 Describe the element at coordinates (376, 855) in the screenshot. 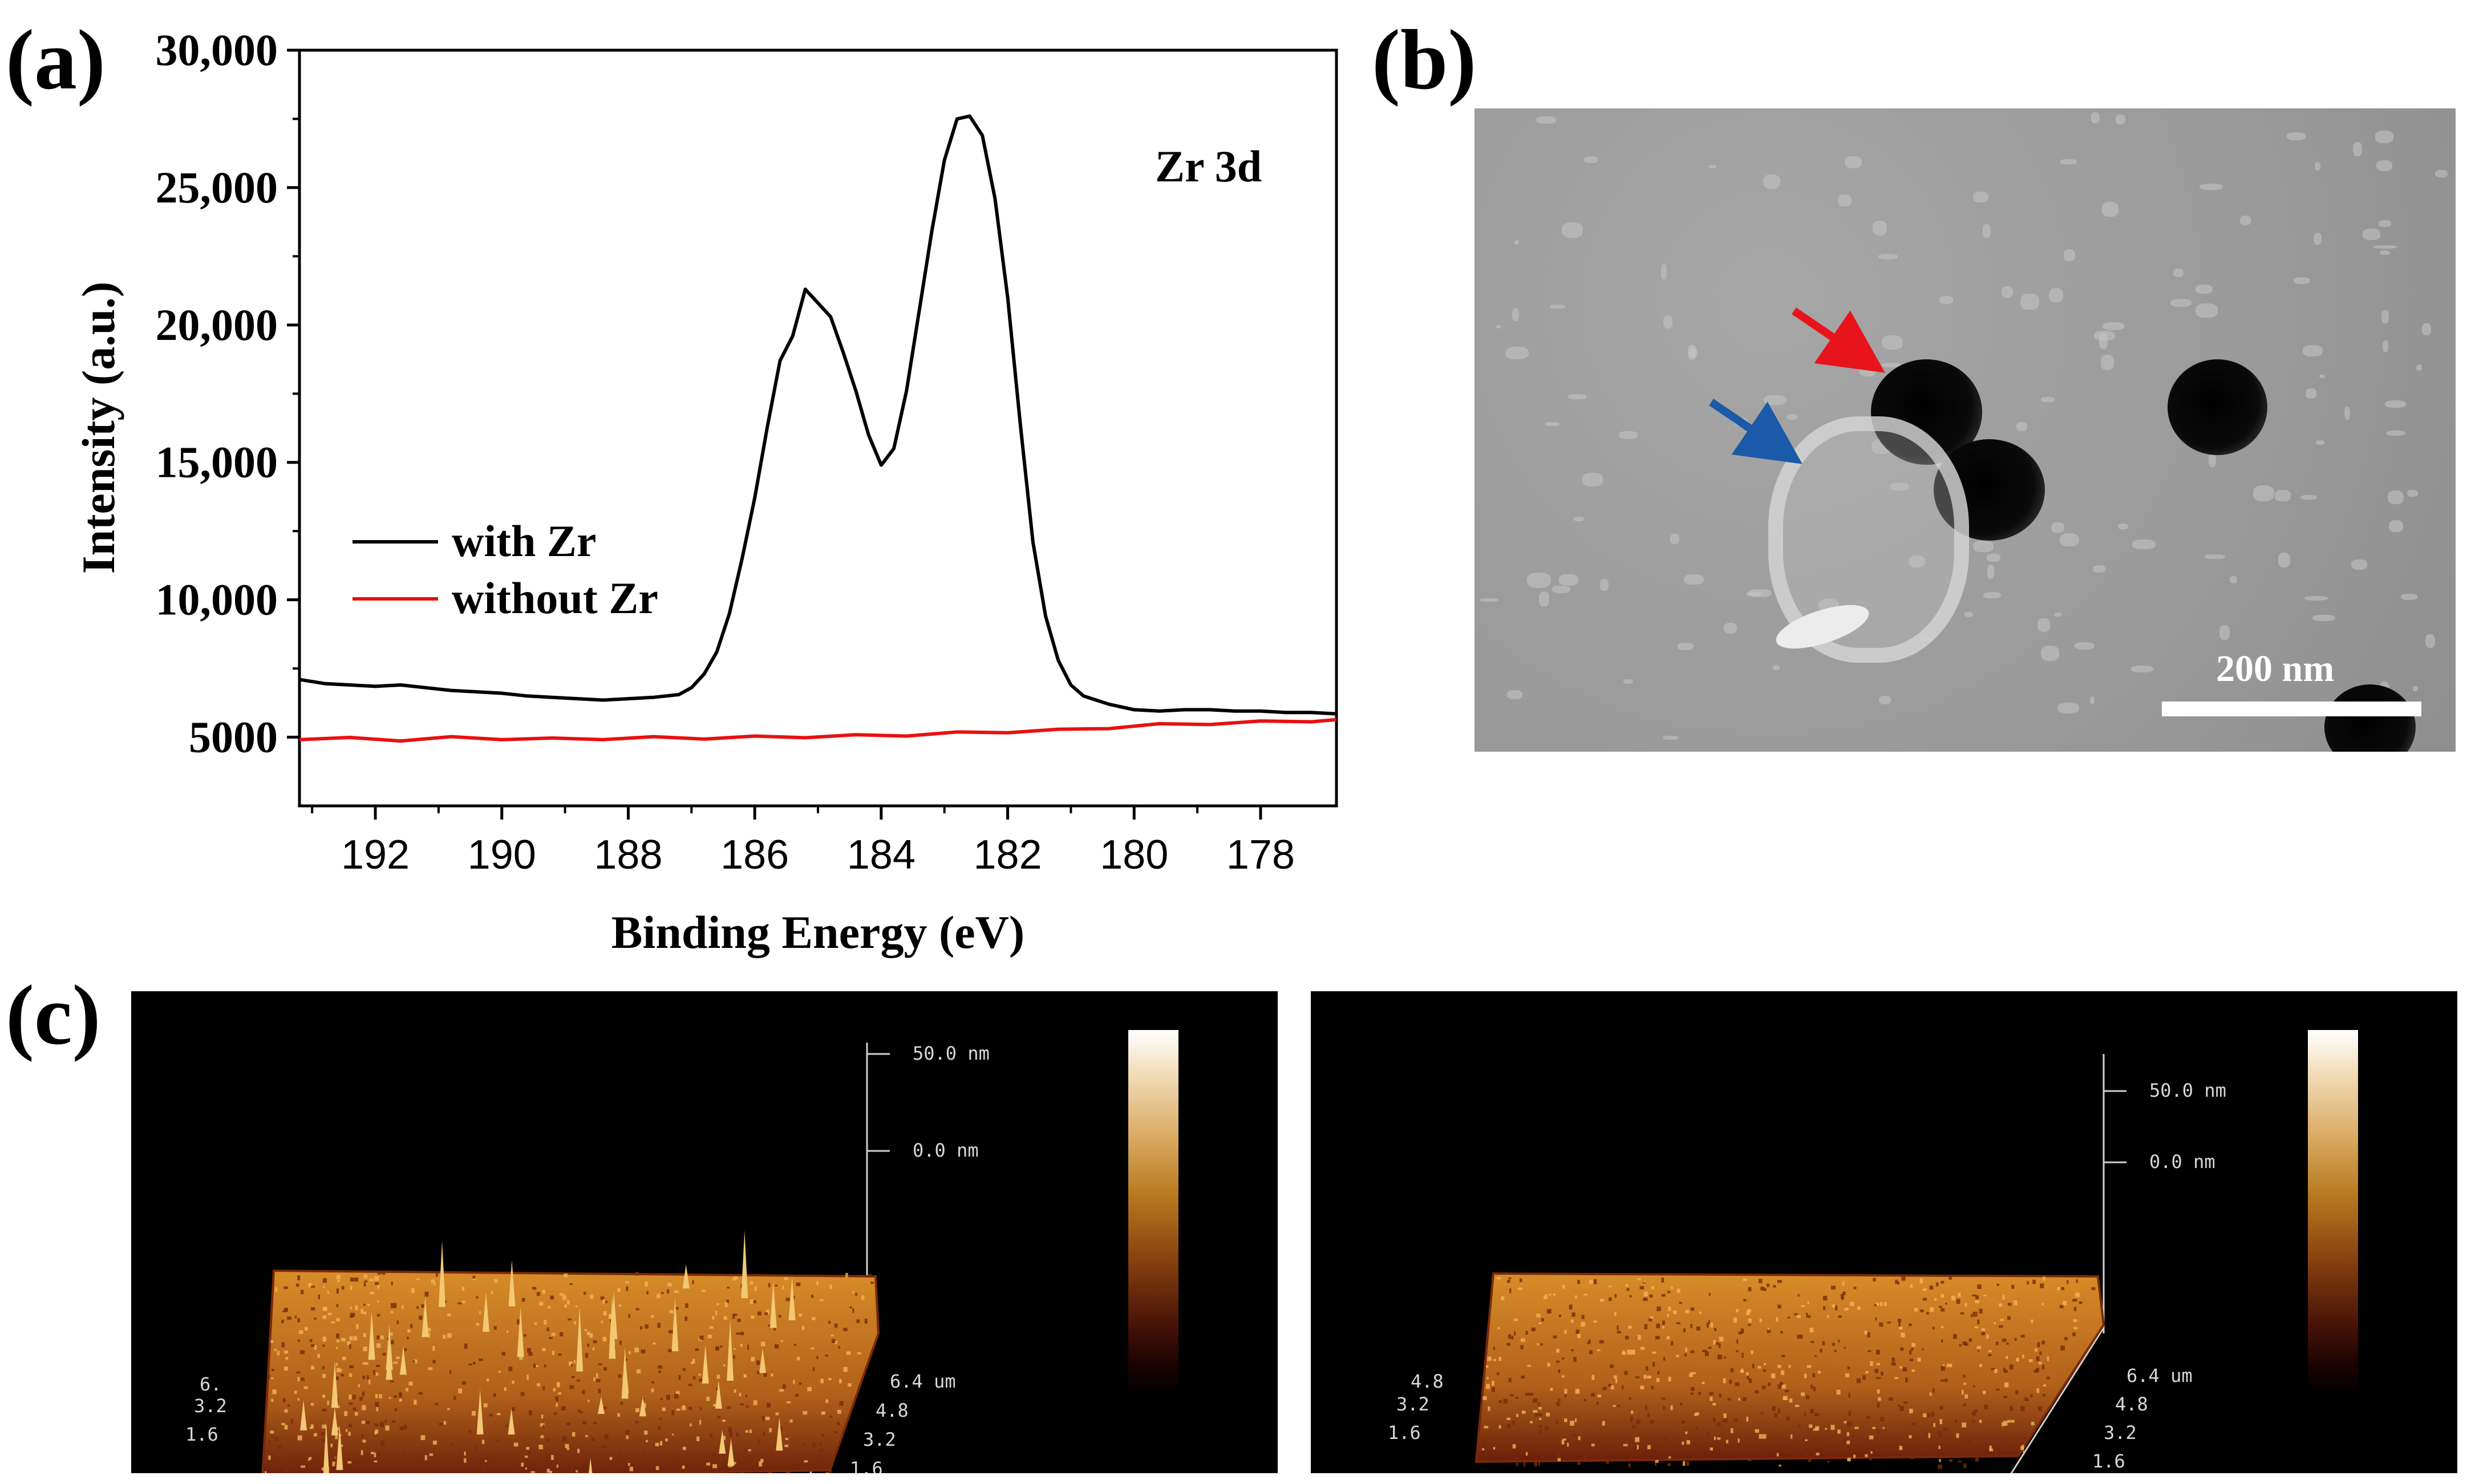

I see `x-tick-label: 192` at that location.